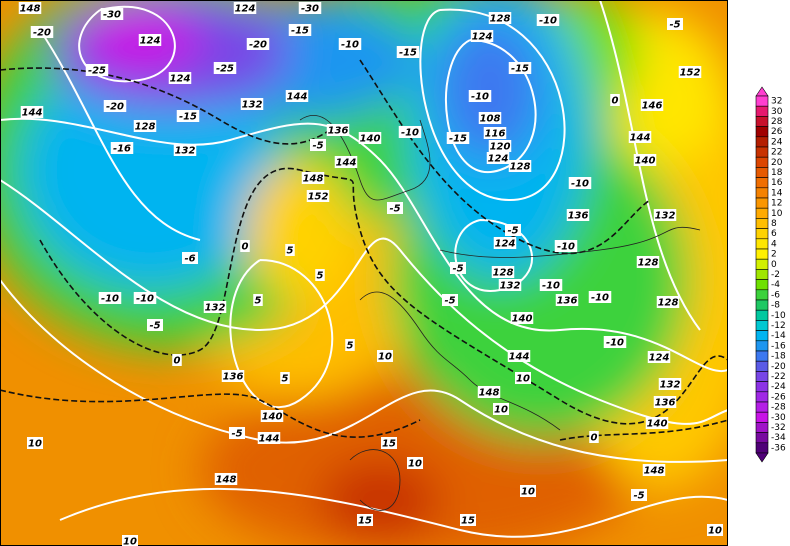  I want to click on contour-label: 120, so click(500, 147).